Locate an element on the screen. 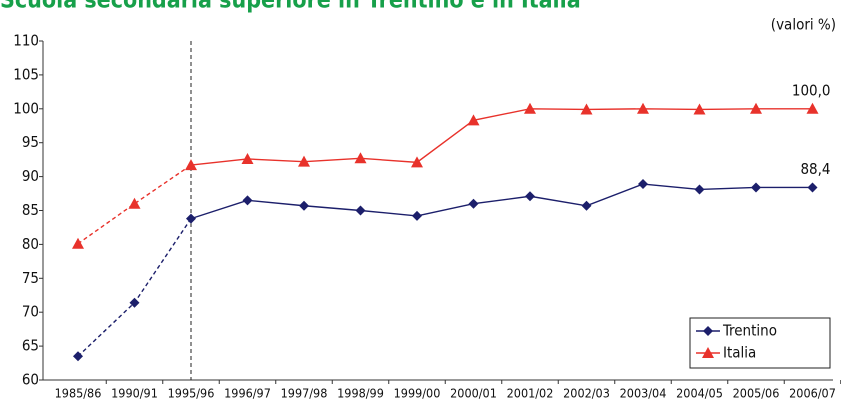  data-label: 100,0 is located at coordinates (811, 90).